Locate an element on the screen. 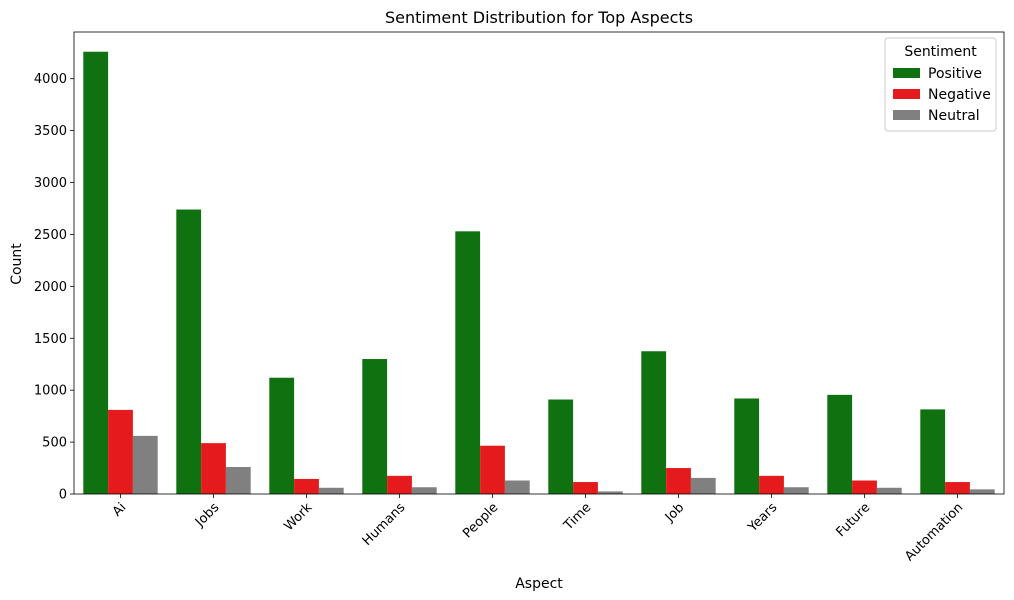 The height and width of the screenshot is (600, 1014). bar-positive-automation is located at coordinates (933, 451).